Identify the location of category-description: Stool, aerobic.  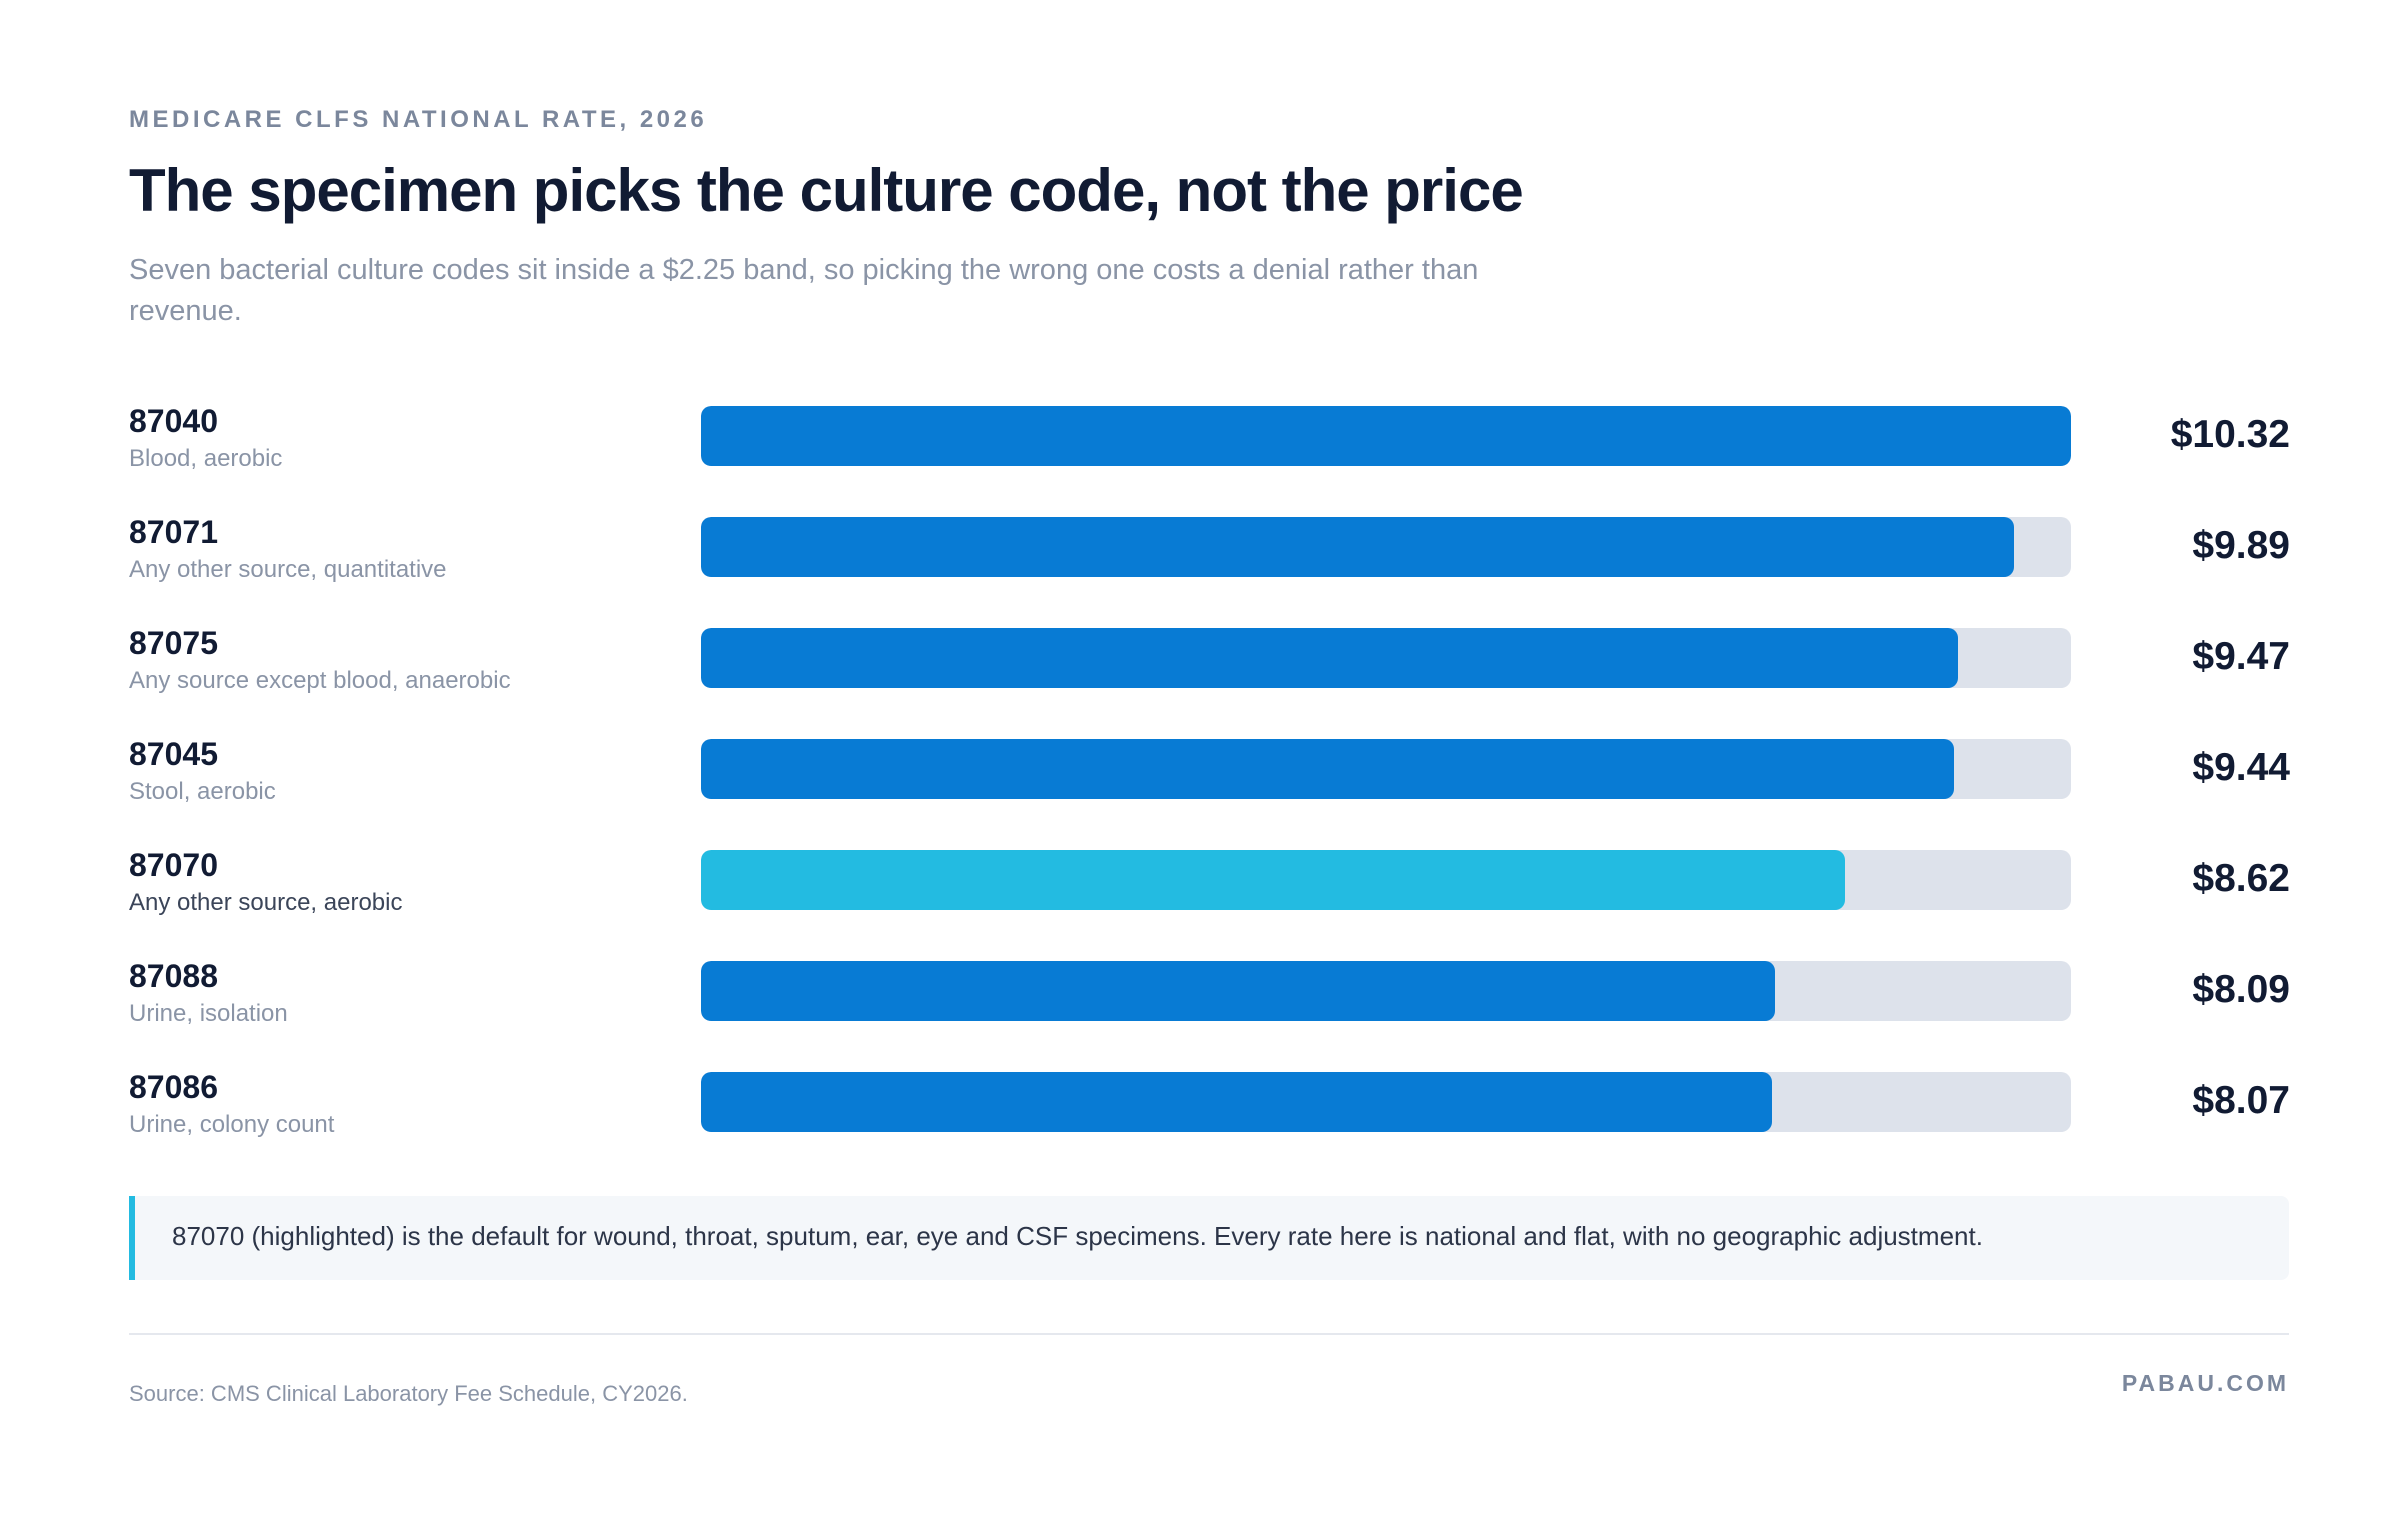
(202, 791).